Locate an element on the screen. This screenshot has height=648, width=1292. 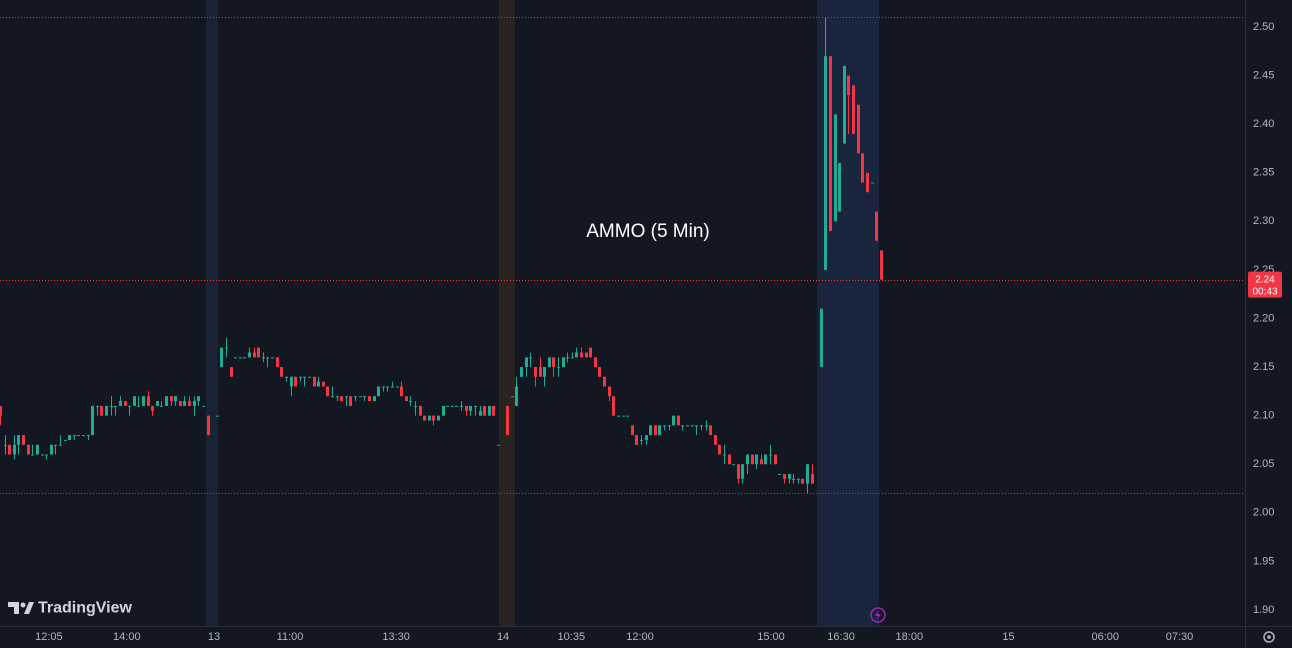
x-tick-label: 14:00 is located at coordinates (127, 637).